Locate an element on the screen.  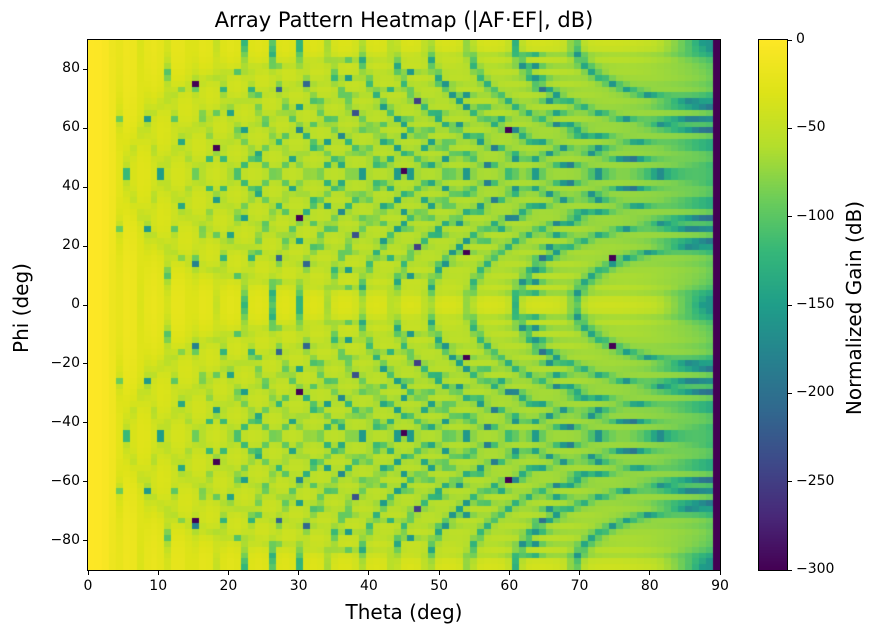
y-tick-label: −40 is located at coordinates (65, 421).